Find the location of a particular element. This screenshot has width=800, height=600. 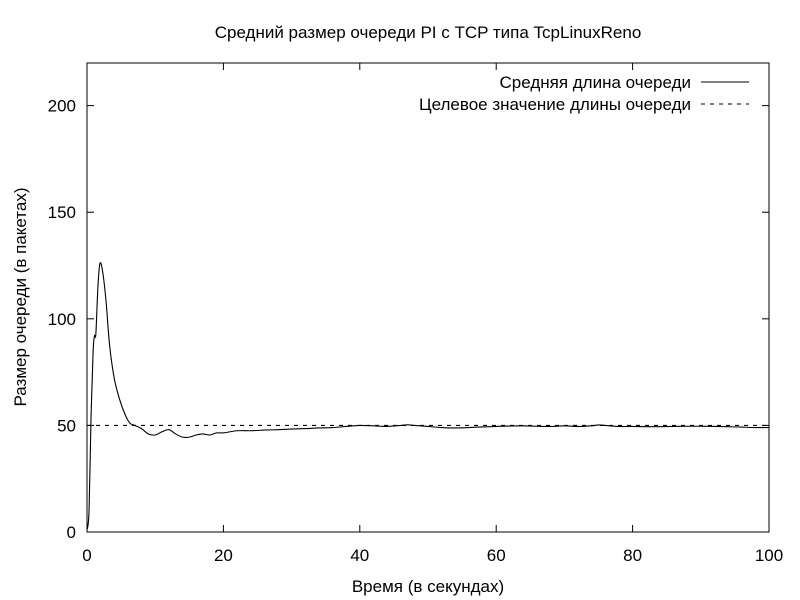

x-axis-label: Время (в секундах) is located at coordinates (428, 586).